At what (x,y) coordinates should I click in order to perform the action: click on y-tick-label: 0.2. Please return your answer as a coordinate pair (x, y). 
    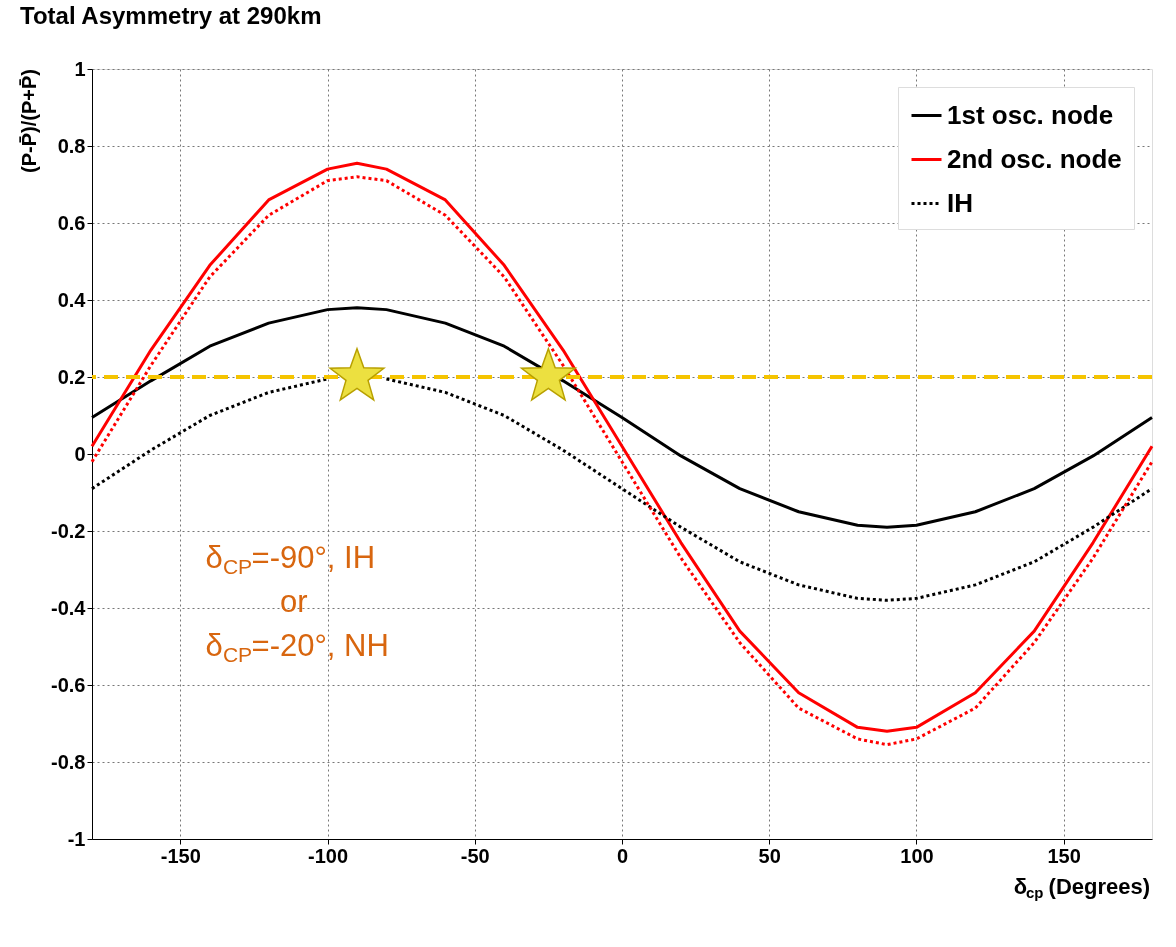
    Looking at the image, I should click on (71, 376).